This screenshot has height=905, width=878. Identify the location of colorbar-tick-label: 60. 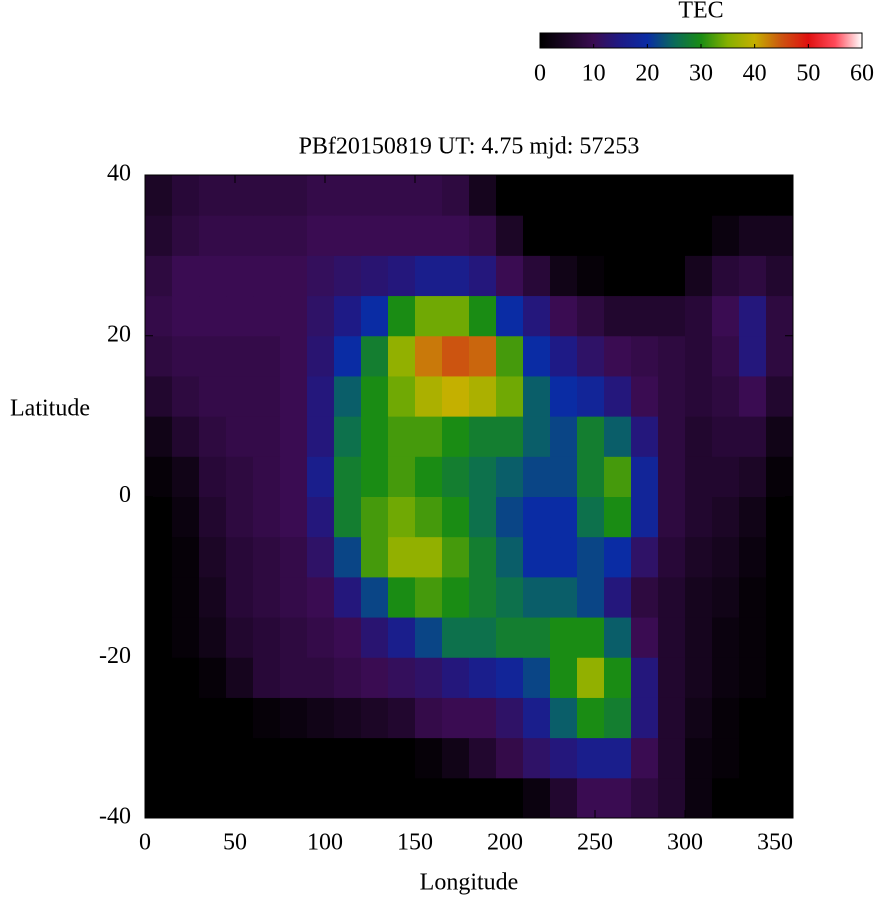
(862, 74).